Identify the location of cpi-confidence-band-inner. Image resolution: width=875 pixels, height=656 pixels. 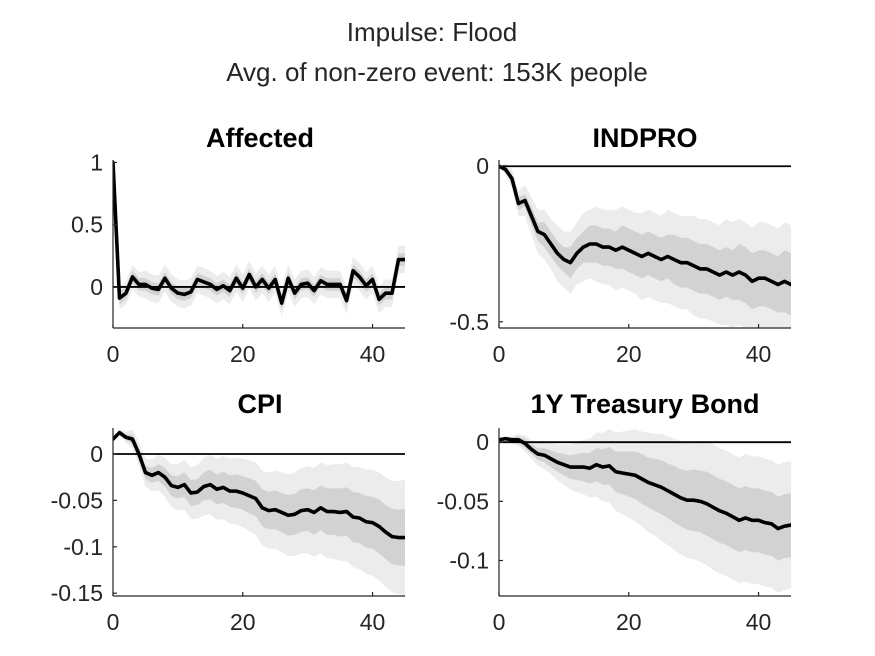
(259, 498).